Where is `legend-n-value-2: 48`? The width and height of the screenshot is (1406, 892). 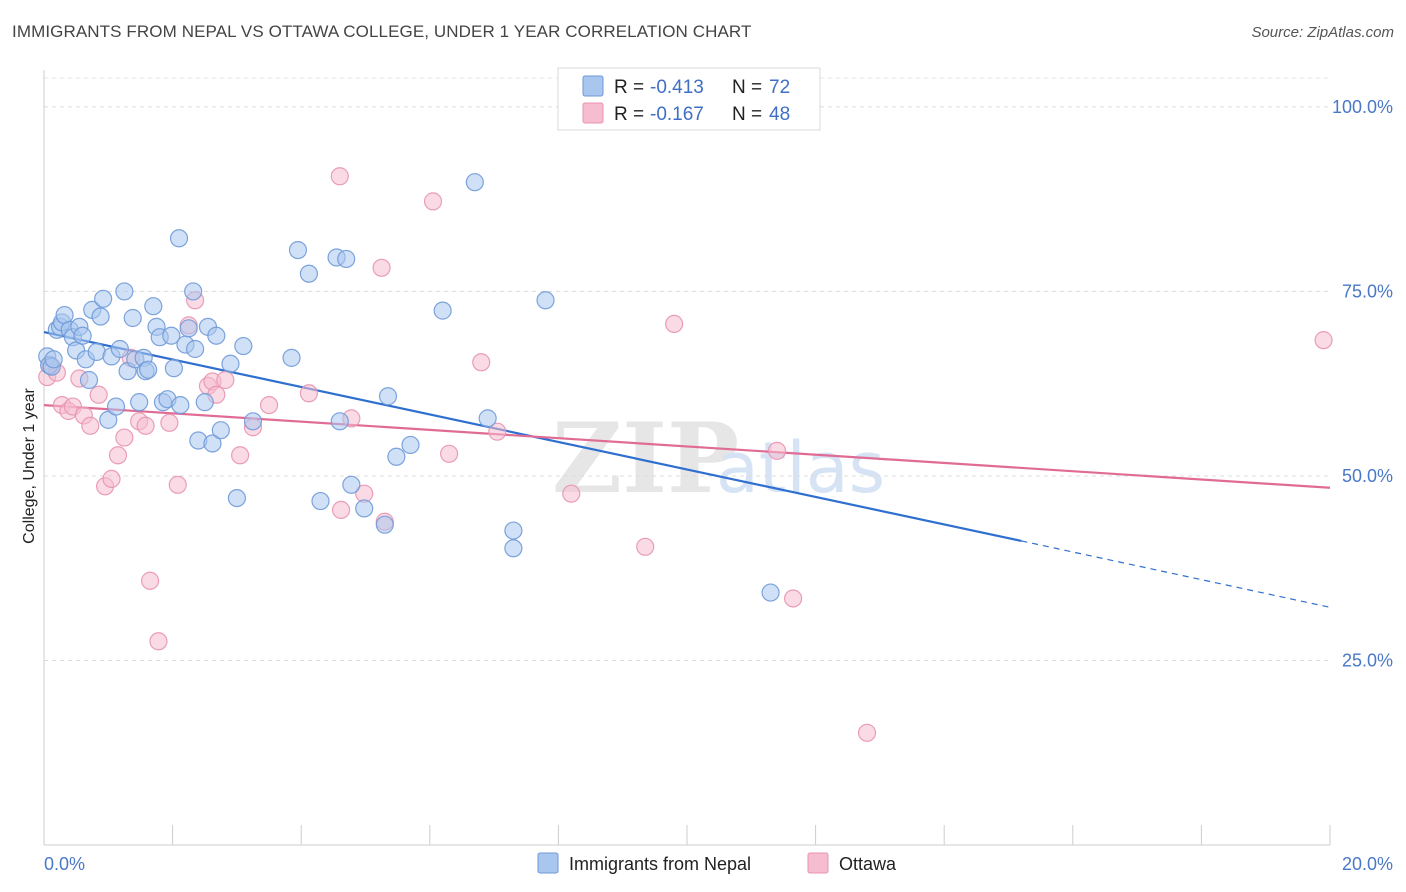 legend-n-value-2: 48 is located at coordinates (779, 114).